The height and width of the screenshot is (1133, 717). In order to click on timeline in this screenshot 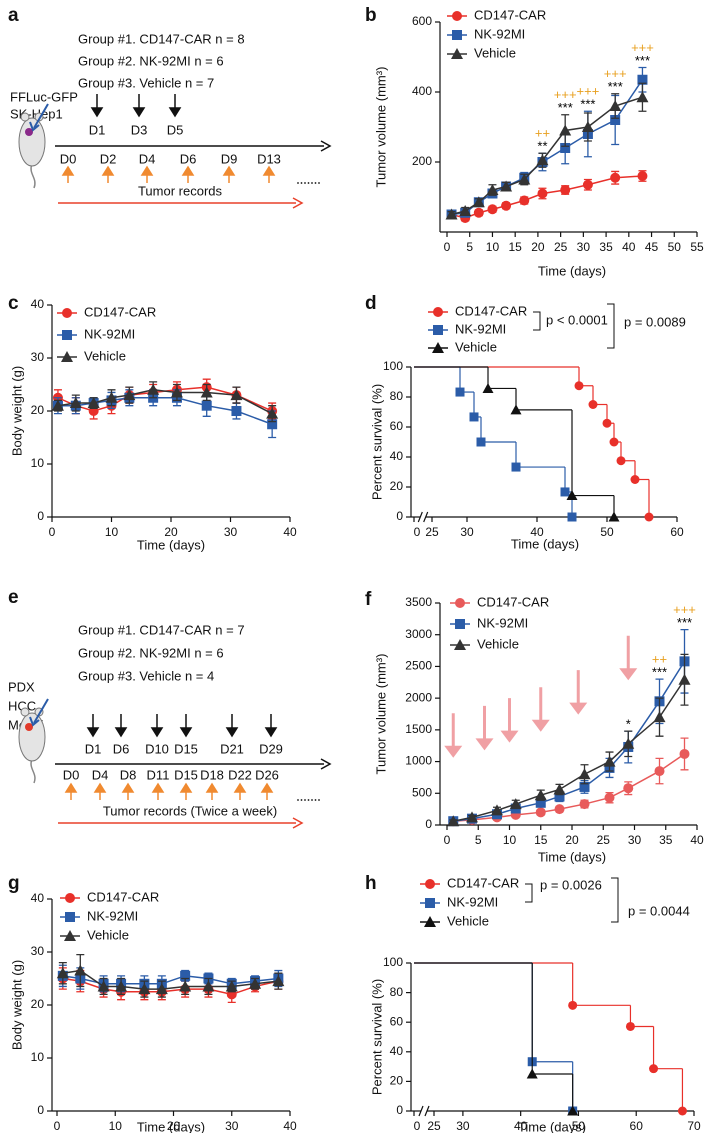, I will do `click(193, 146)`.